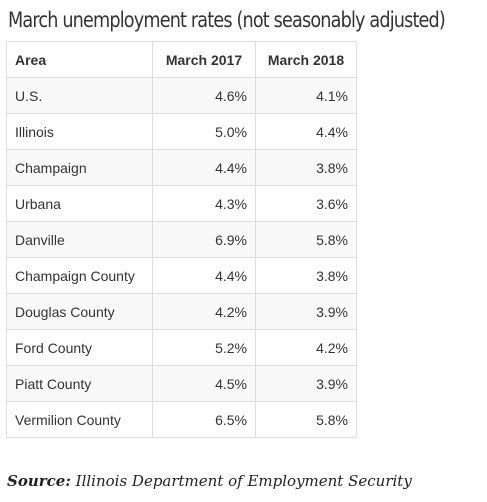 The width and height of the screenshot is (487, 502). I want to click on rate-2018-cell: 4.2%, so click(306, 347).